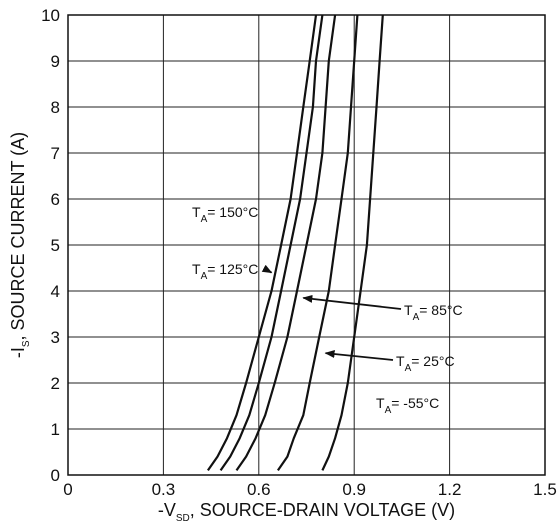 The height and width of the screenshot is (526, 560). What do you see at coordinates (225, 271) in the screenshot?
I see `temperature-annotation: TA= 125°C` at bounding box center [225, 271].